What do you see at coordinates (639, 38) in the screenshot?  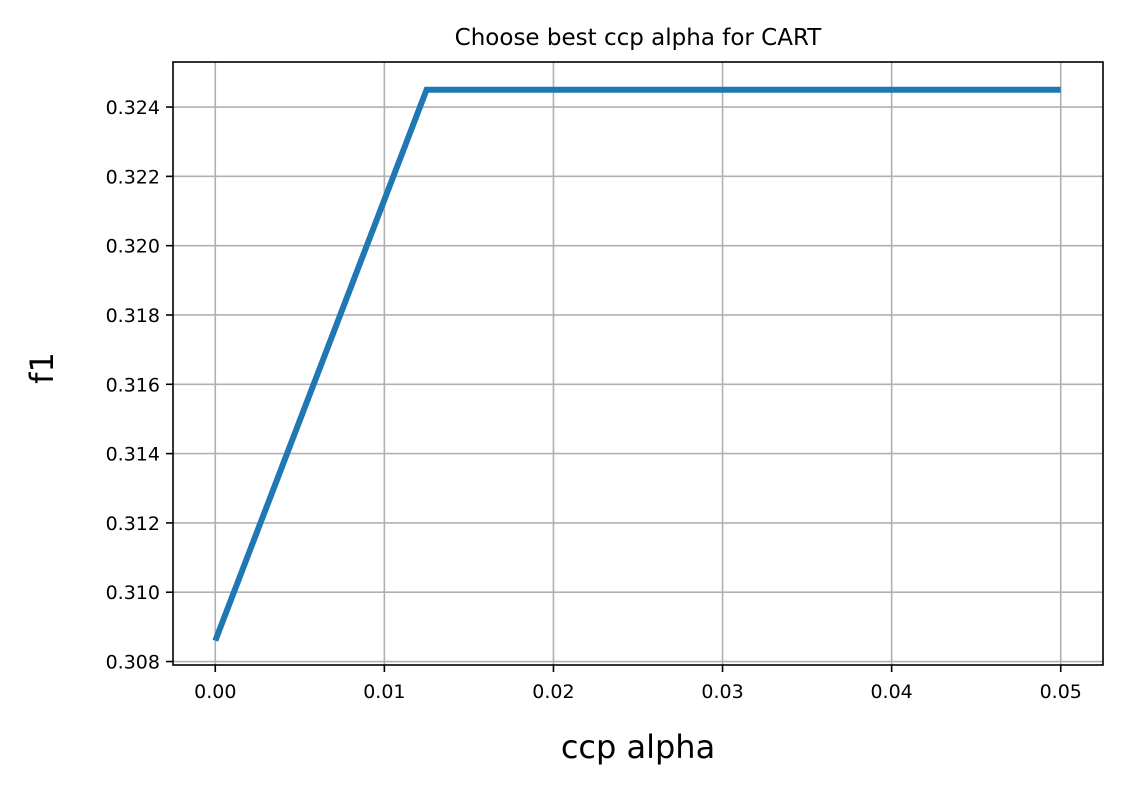 I see `chart-title: Choose best ccp alpha for CART` at bounding box center [639, 38].